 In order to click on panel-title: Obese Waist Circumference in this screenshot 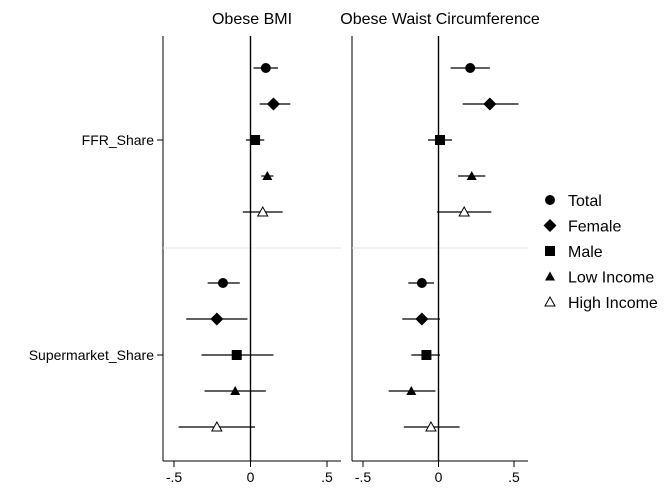, I will do `click(440, 19)`.